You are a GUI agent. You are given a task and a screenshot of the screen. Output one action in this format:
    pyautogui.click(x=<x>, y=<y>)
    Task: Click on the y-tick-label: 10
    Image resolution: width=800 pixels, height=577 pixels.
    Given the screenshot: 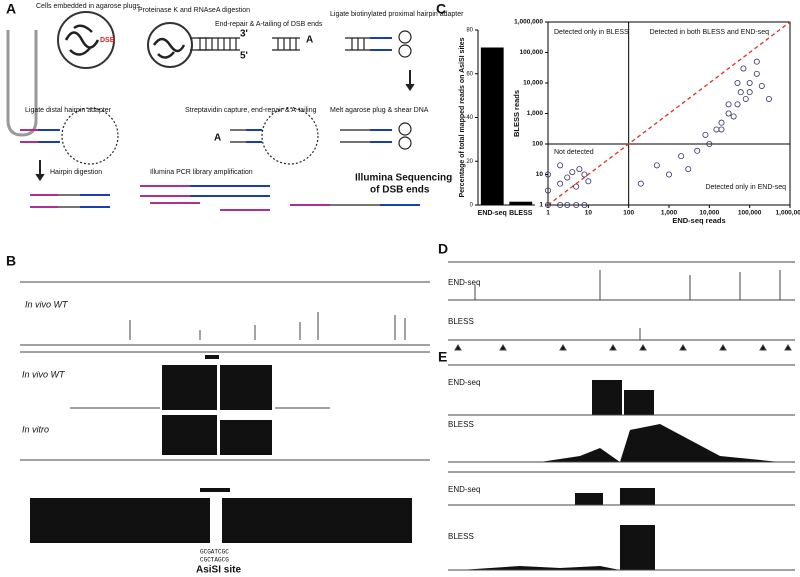 What is the action you would take?
    pyautogui.click(x=540, y=174)
    